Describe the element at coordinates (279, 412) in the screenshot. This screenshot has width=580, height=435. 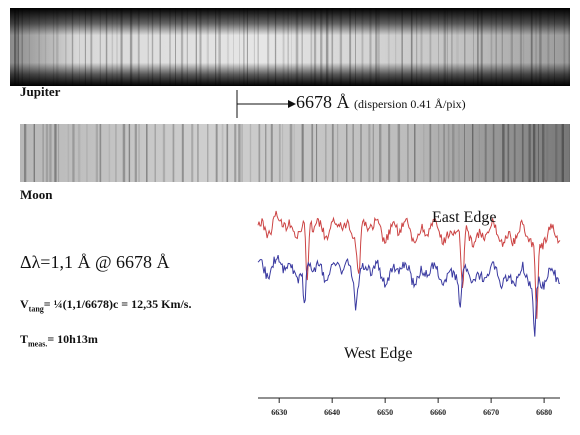
I see `x-tick-label: 6630` at that location.